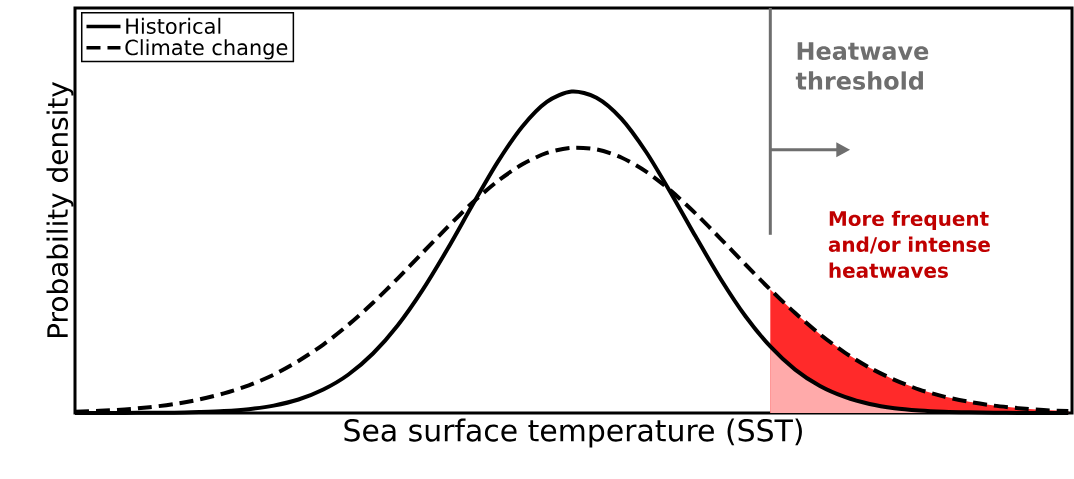 This screenshot has height=479, width=1074. I want to click on legend-label: Historical, so click(173, 25).